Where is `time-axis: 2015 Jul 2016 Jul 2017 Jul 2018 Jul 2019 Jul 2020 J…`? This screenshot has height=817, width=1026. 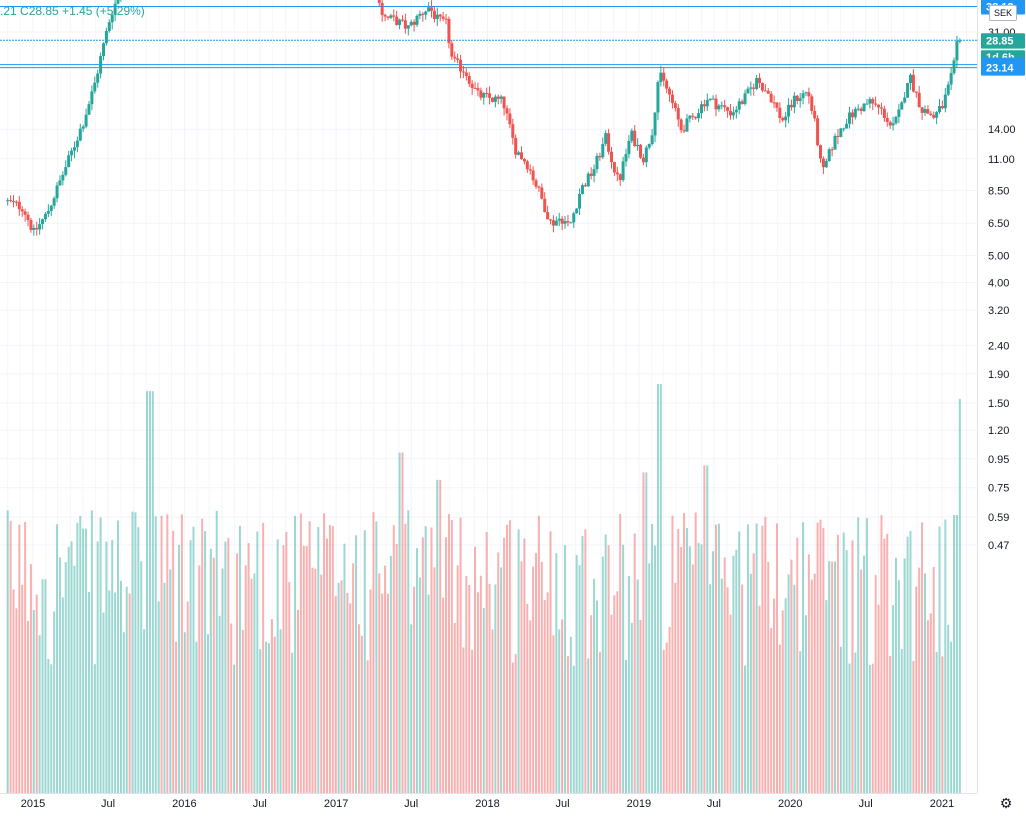
time-axis: 2015 Jul 2016 Jul 2017 Jul 2018 Jul 2019 Jul 2020 J… is located at coordinates (488, 802).